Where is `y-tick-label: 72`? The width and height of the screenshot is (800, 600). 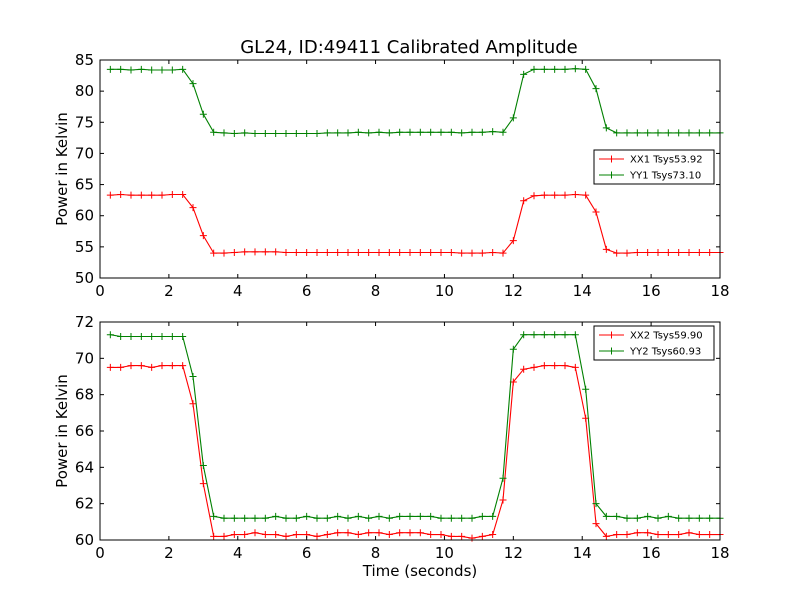
y-tick-label: 72 is located at coordinates (84, 322).